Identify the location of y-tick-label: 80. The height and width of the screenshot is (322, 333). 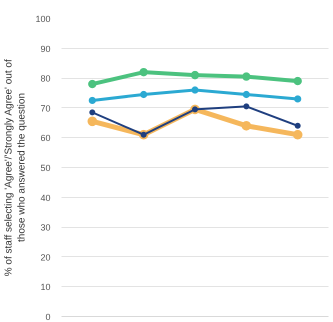
(45, 79).